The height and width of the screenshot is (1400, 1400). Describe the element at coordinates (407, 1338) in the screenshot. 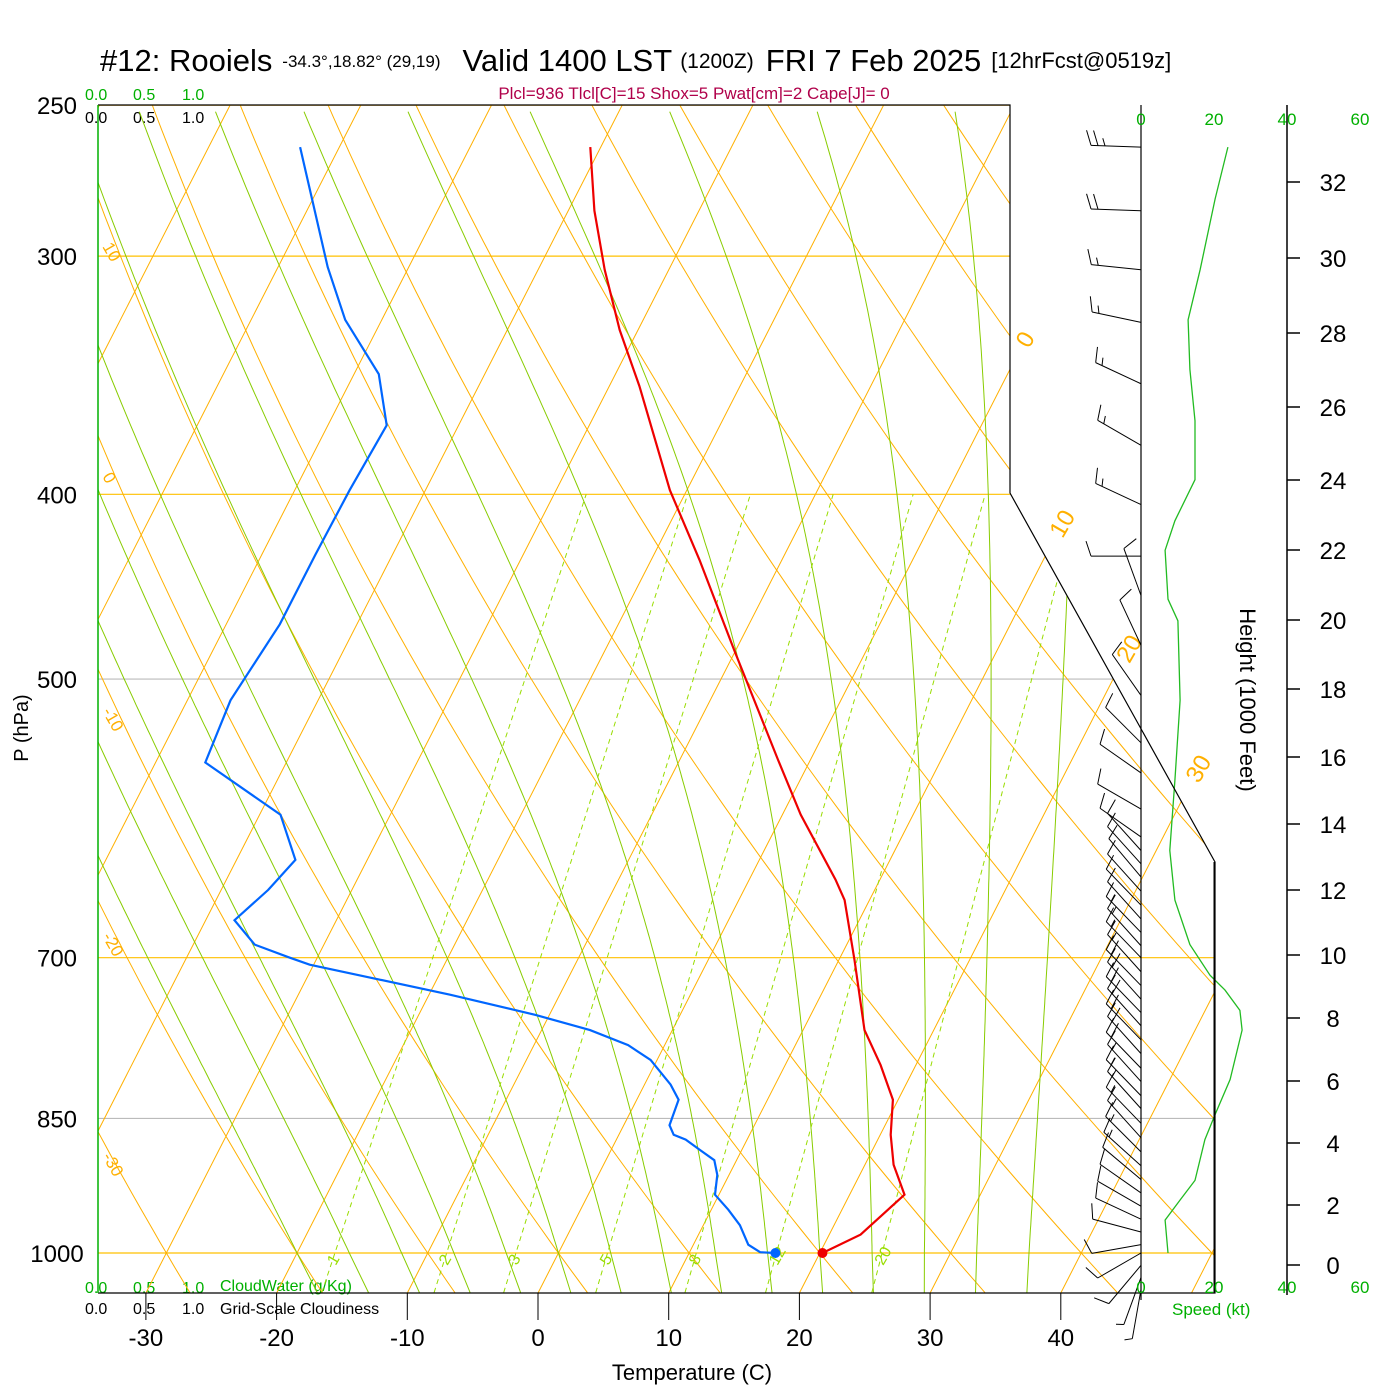

I see `temperature-tick-label: -10` at that location.